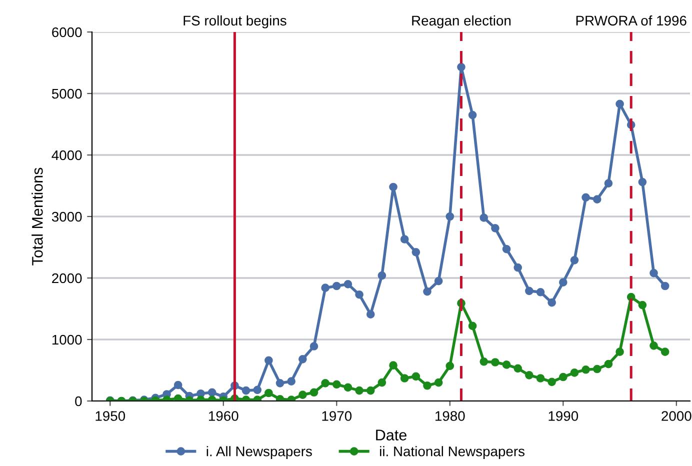  Describe the element at coordinates (67, 339) in the screenshot. I see `y-tick-label: 1000` at that location.